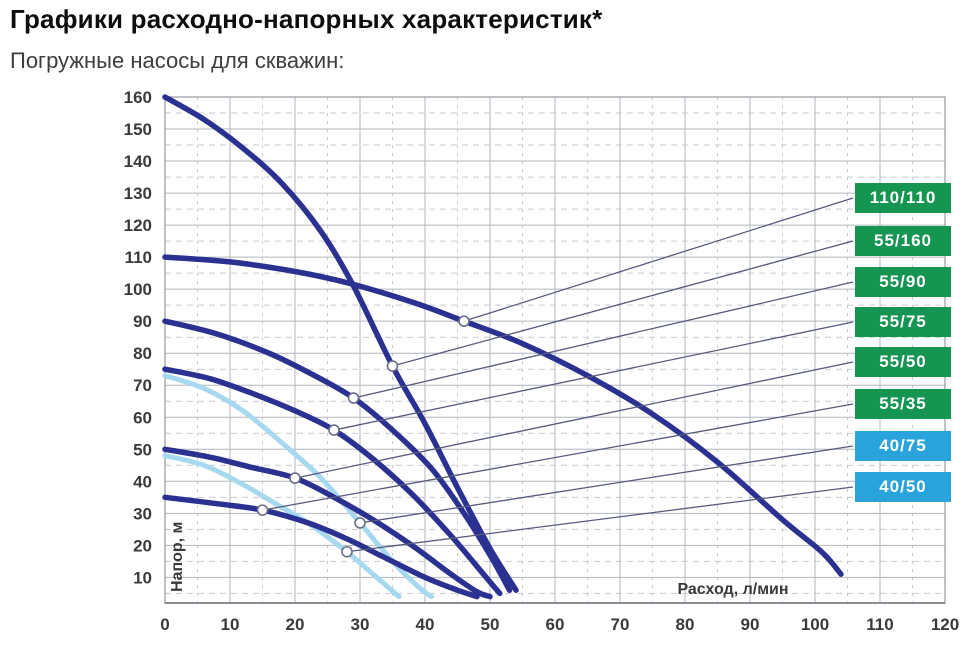 The width and height of the screenshot is (970, 647). What do you see at coordinates (903, 446) in the screenshot?
I see `badge-40-75: 40/75` at bounding box center [903, 446].